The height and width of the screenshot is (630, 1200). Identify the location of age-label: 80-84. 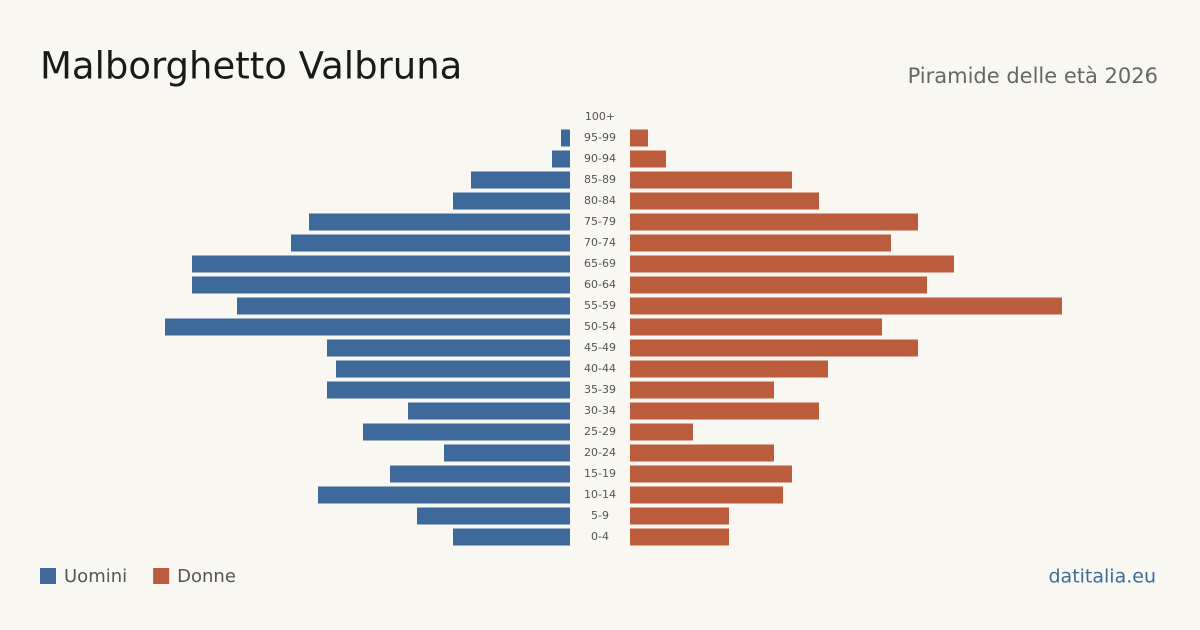
(600, 200).